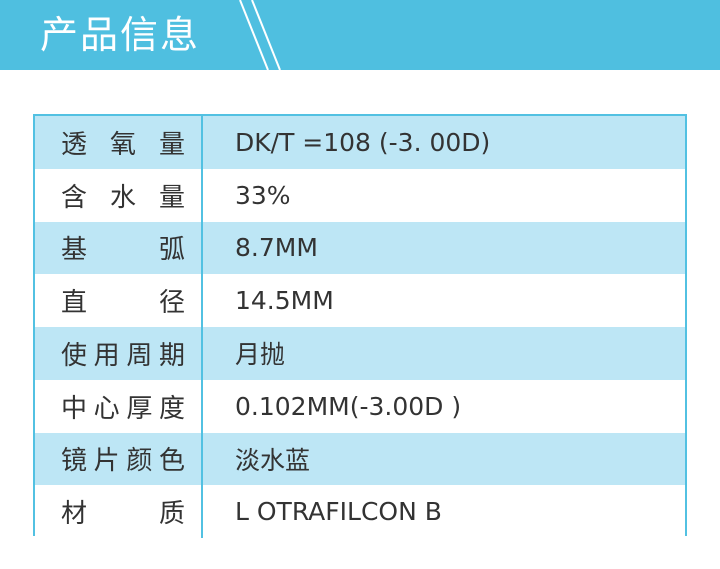  What do you see at coordinates (123, 303) in the screenshot?
I see `row-label: 直径` at bounding box center [123, 303].